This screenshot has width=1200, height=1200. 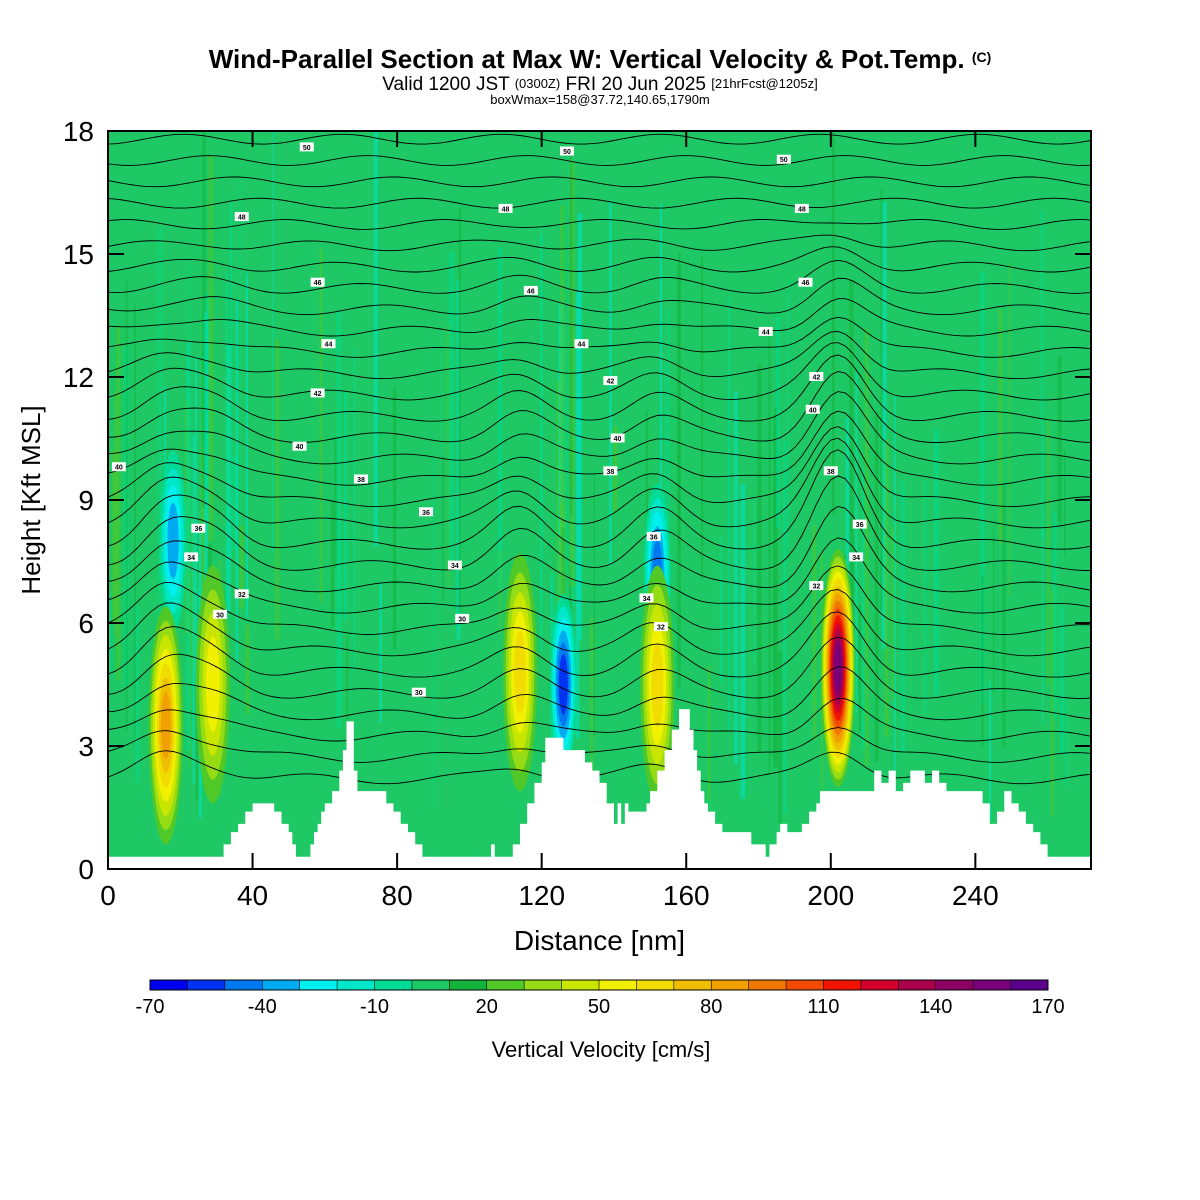 I want to click on contour-label: 46, so click(x=318, y=283).